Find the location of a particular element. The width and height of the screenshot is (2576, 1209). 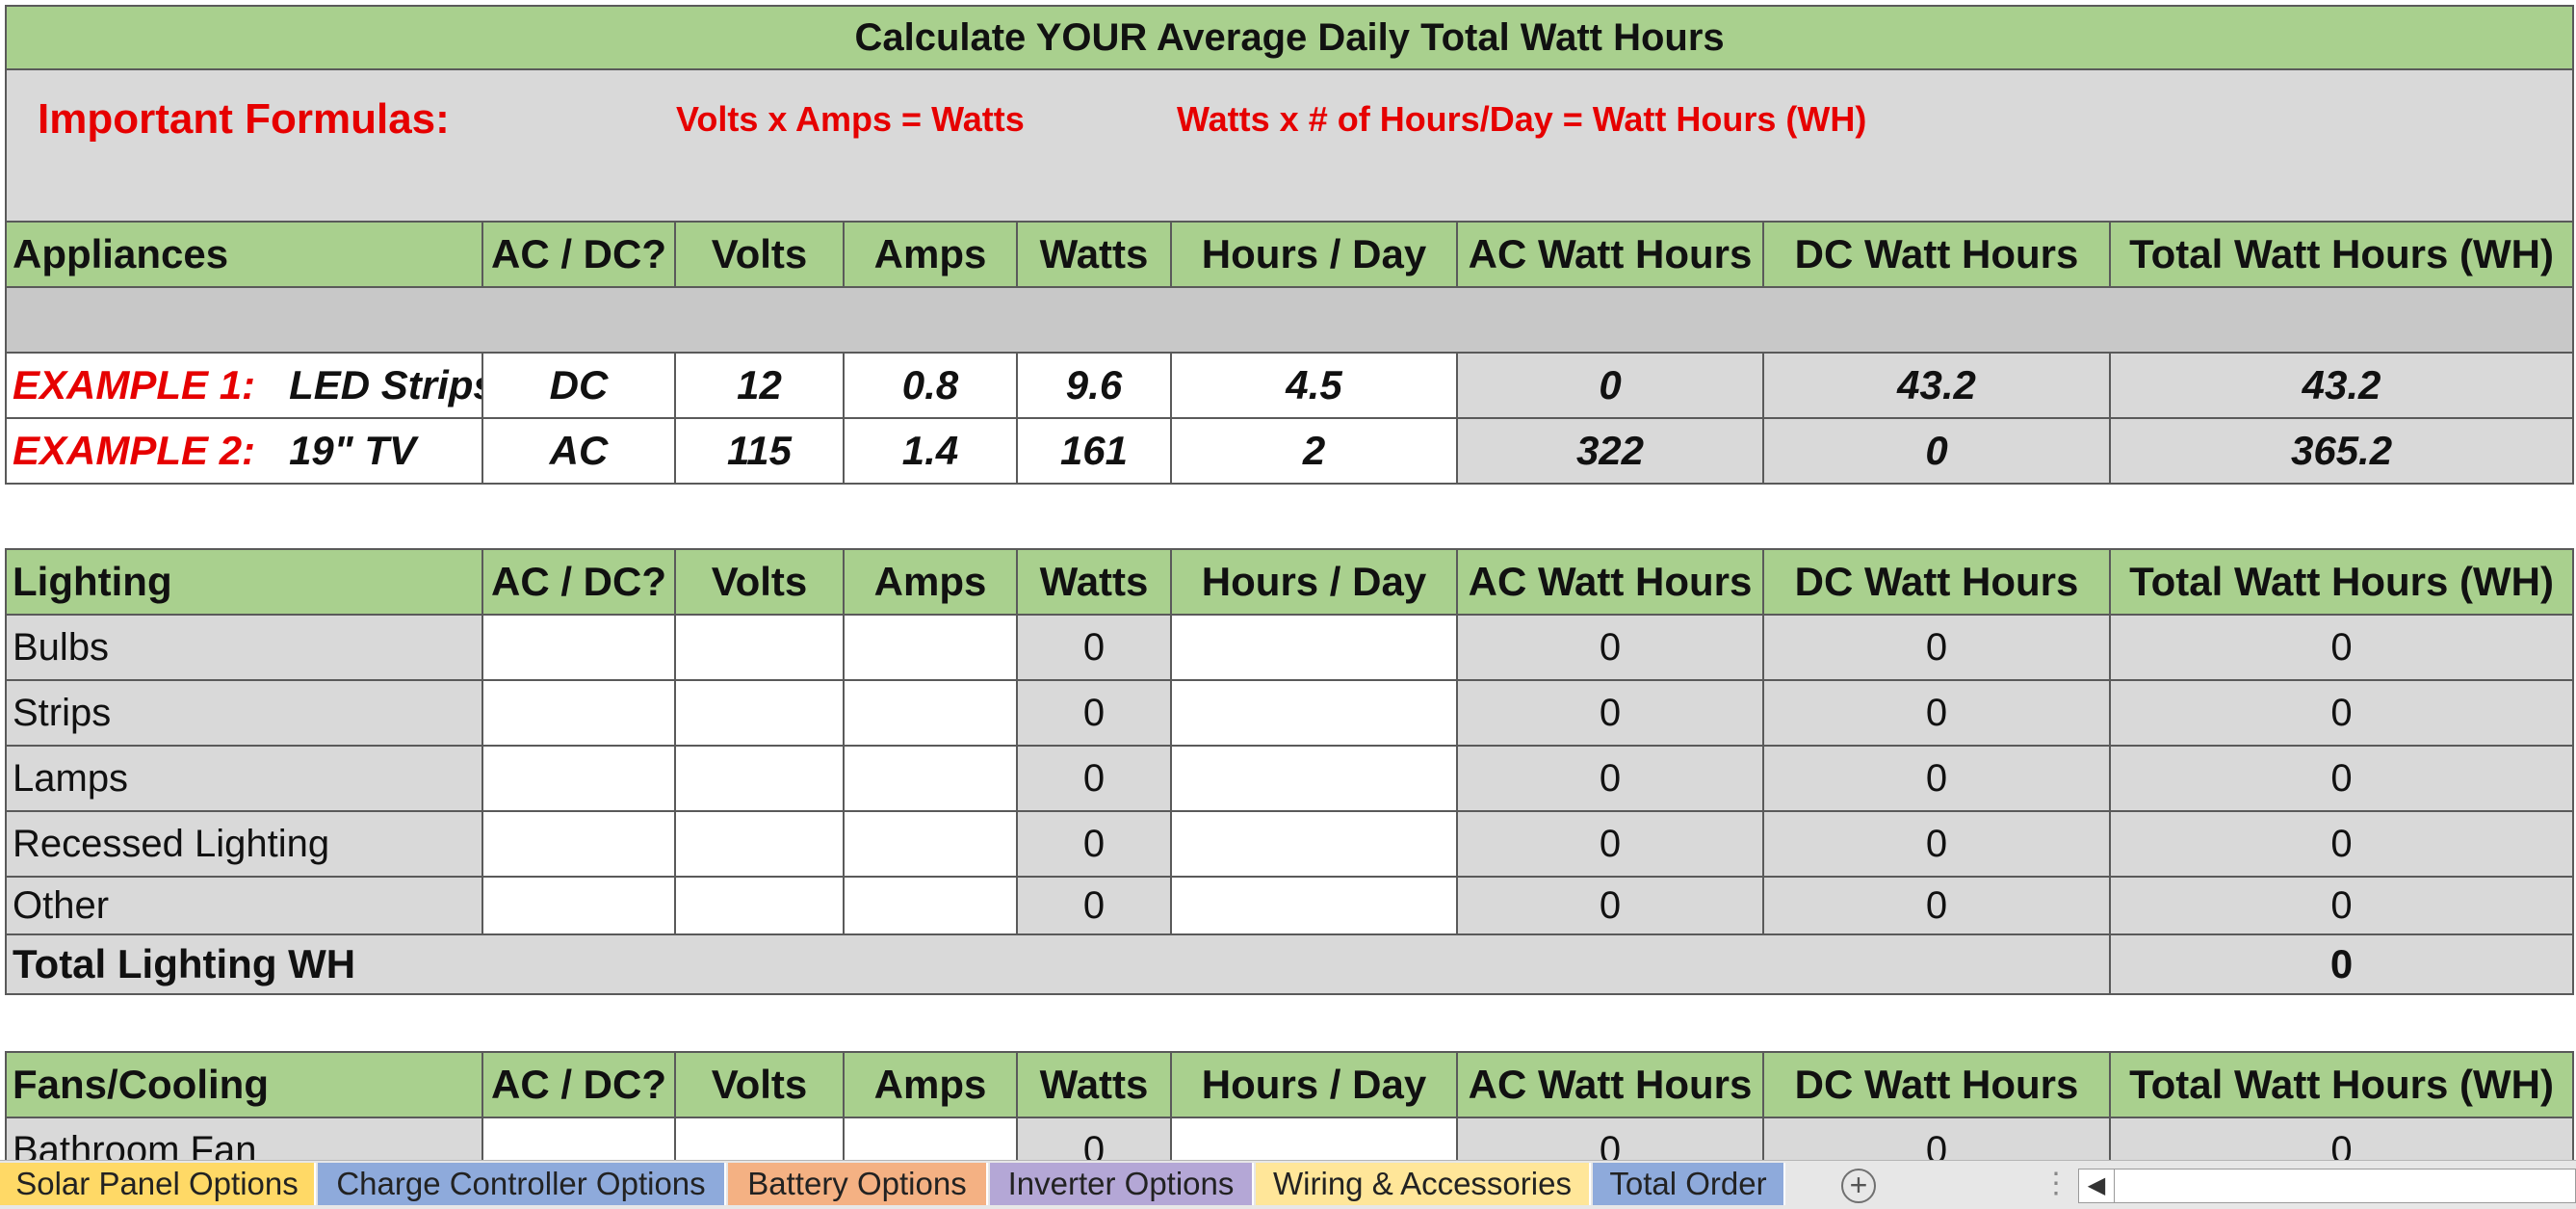

example-ac-wh: 322 is located at coordinates (1610, 451).